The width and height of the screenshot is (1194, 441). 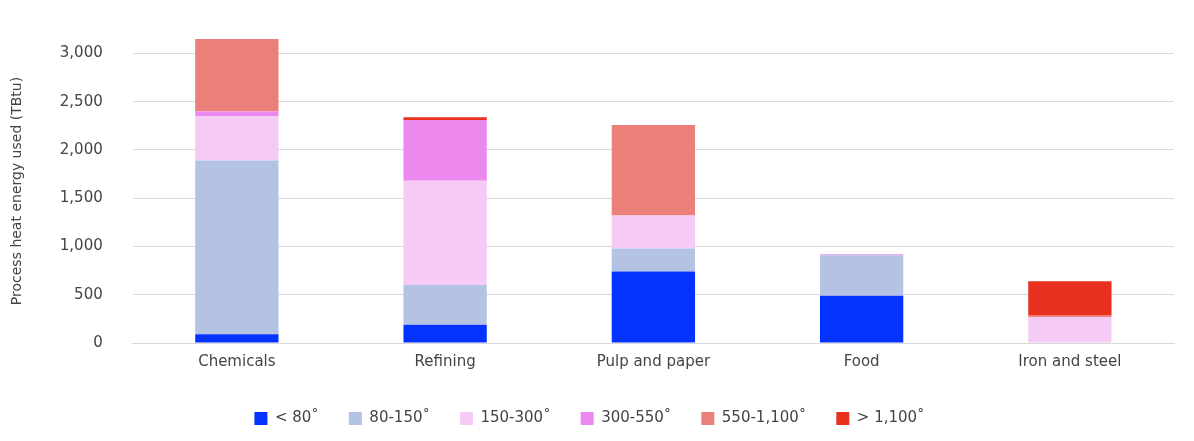 I want to click on legend-label: > 1,100˚, so click(x=890, y=417).